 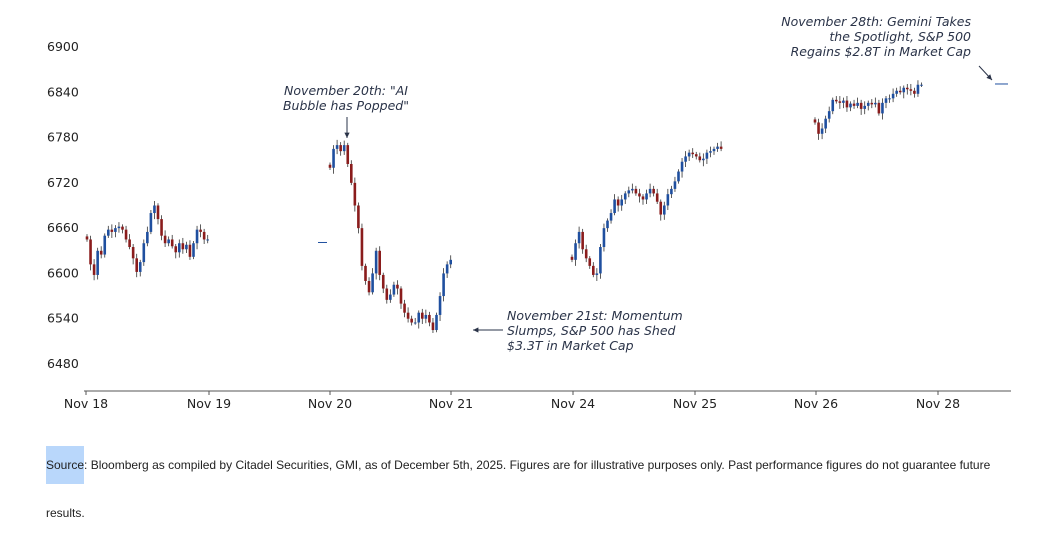 What do you see at coordinates (63, 46) in the screenshot?
I see `y-tick-label: 6900` at bounding box center [63, 46].